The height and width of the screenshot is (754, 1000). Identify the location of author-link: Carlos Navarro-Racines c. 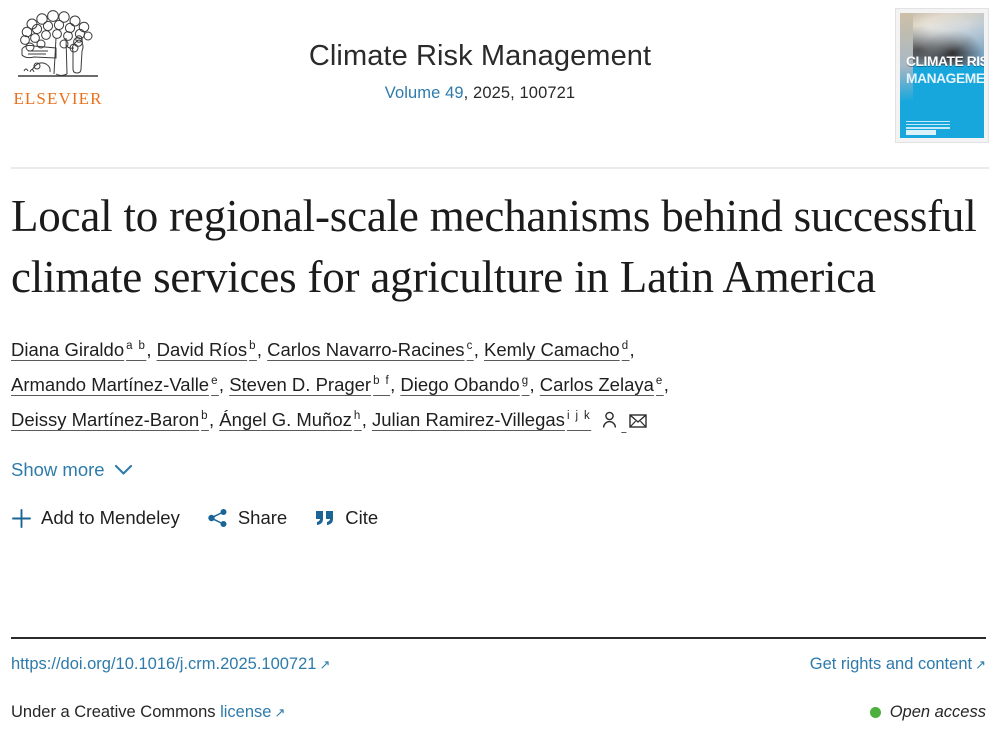
(370, 349).